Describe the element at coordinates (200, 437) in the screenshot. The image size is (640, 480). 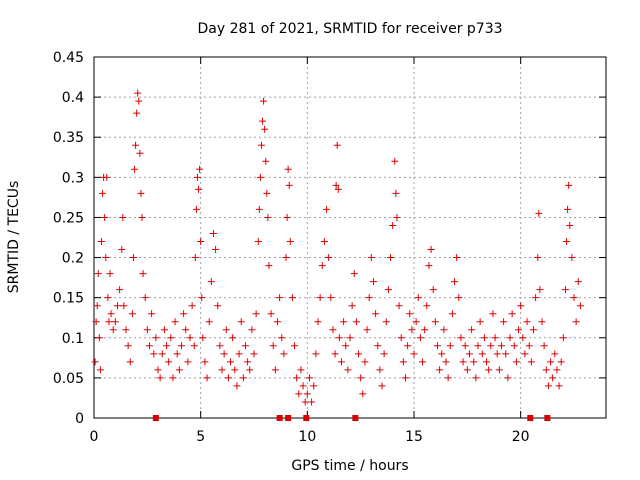
I see `x-tick-label: 5` at that location.